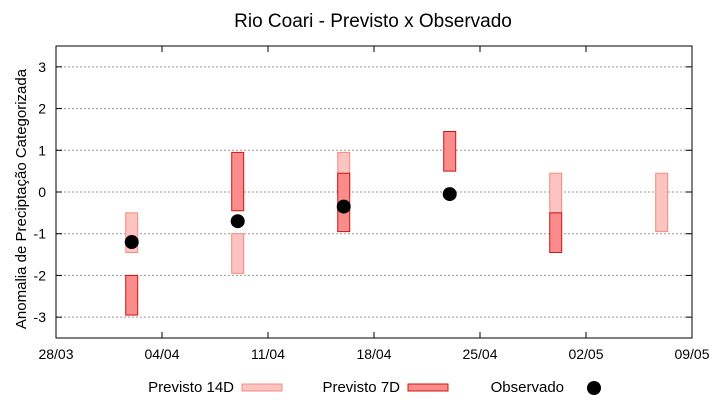  What do you see at coordinates (42, 109) in the screenshot?
I see `y-tick-label: 2` at bounding box center [42, 109].